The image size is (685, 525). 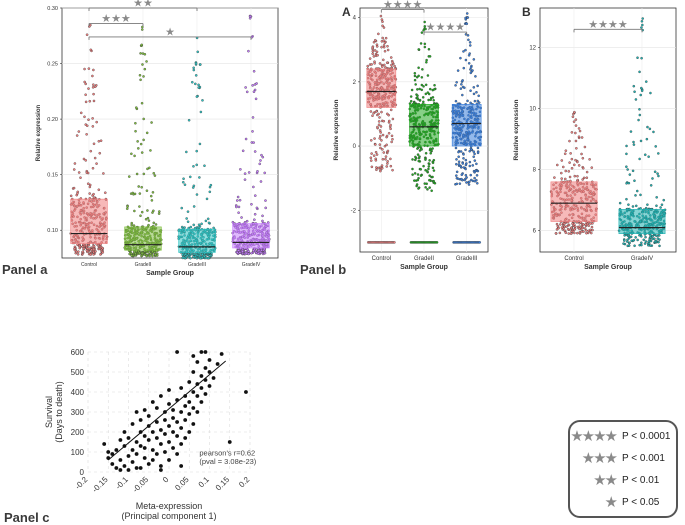 What do you see at coordinates (170, 273) in the screenshot?
I see `x-axis-label: Sample Group` at bounding box center [170, 273].